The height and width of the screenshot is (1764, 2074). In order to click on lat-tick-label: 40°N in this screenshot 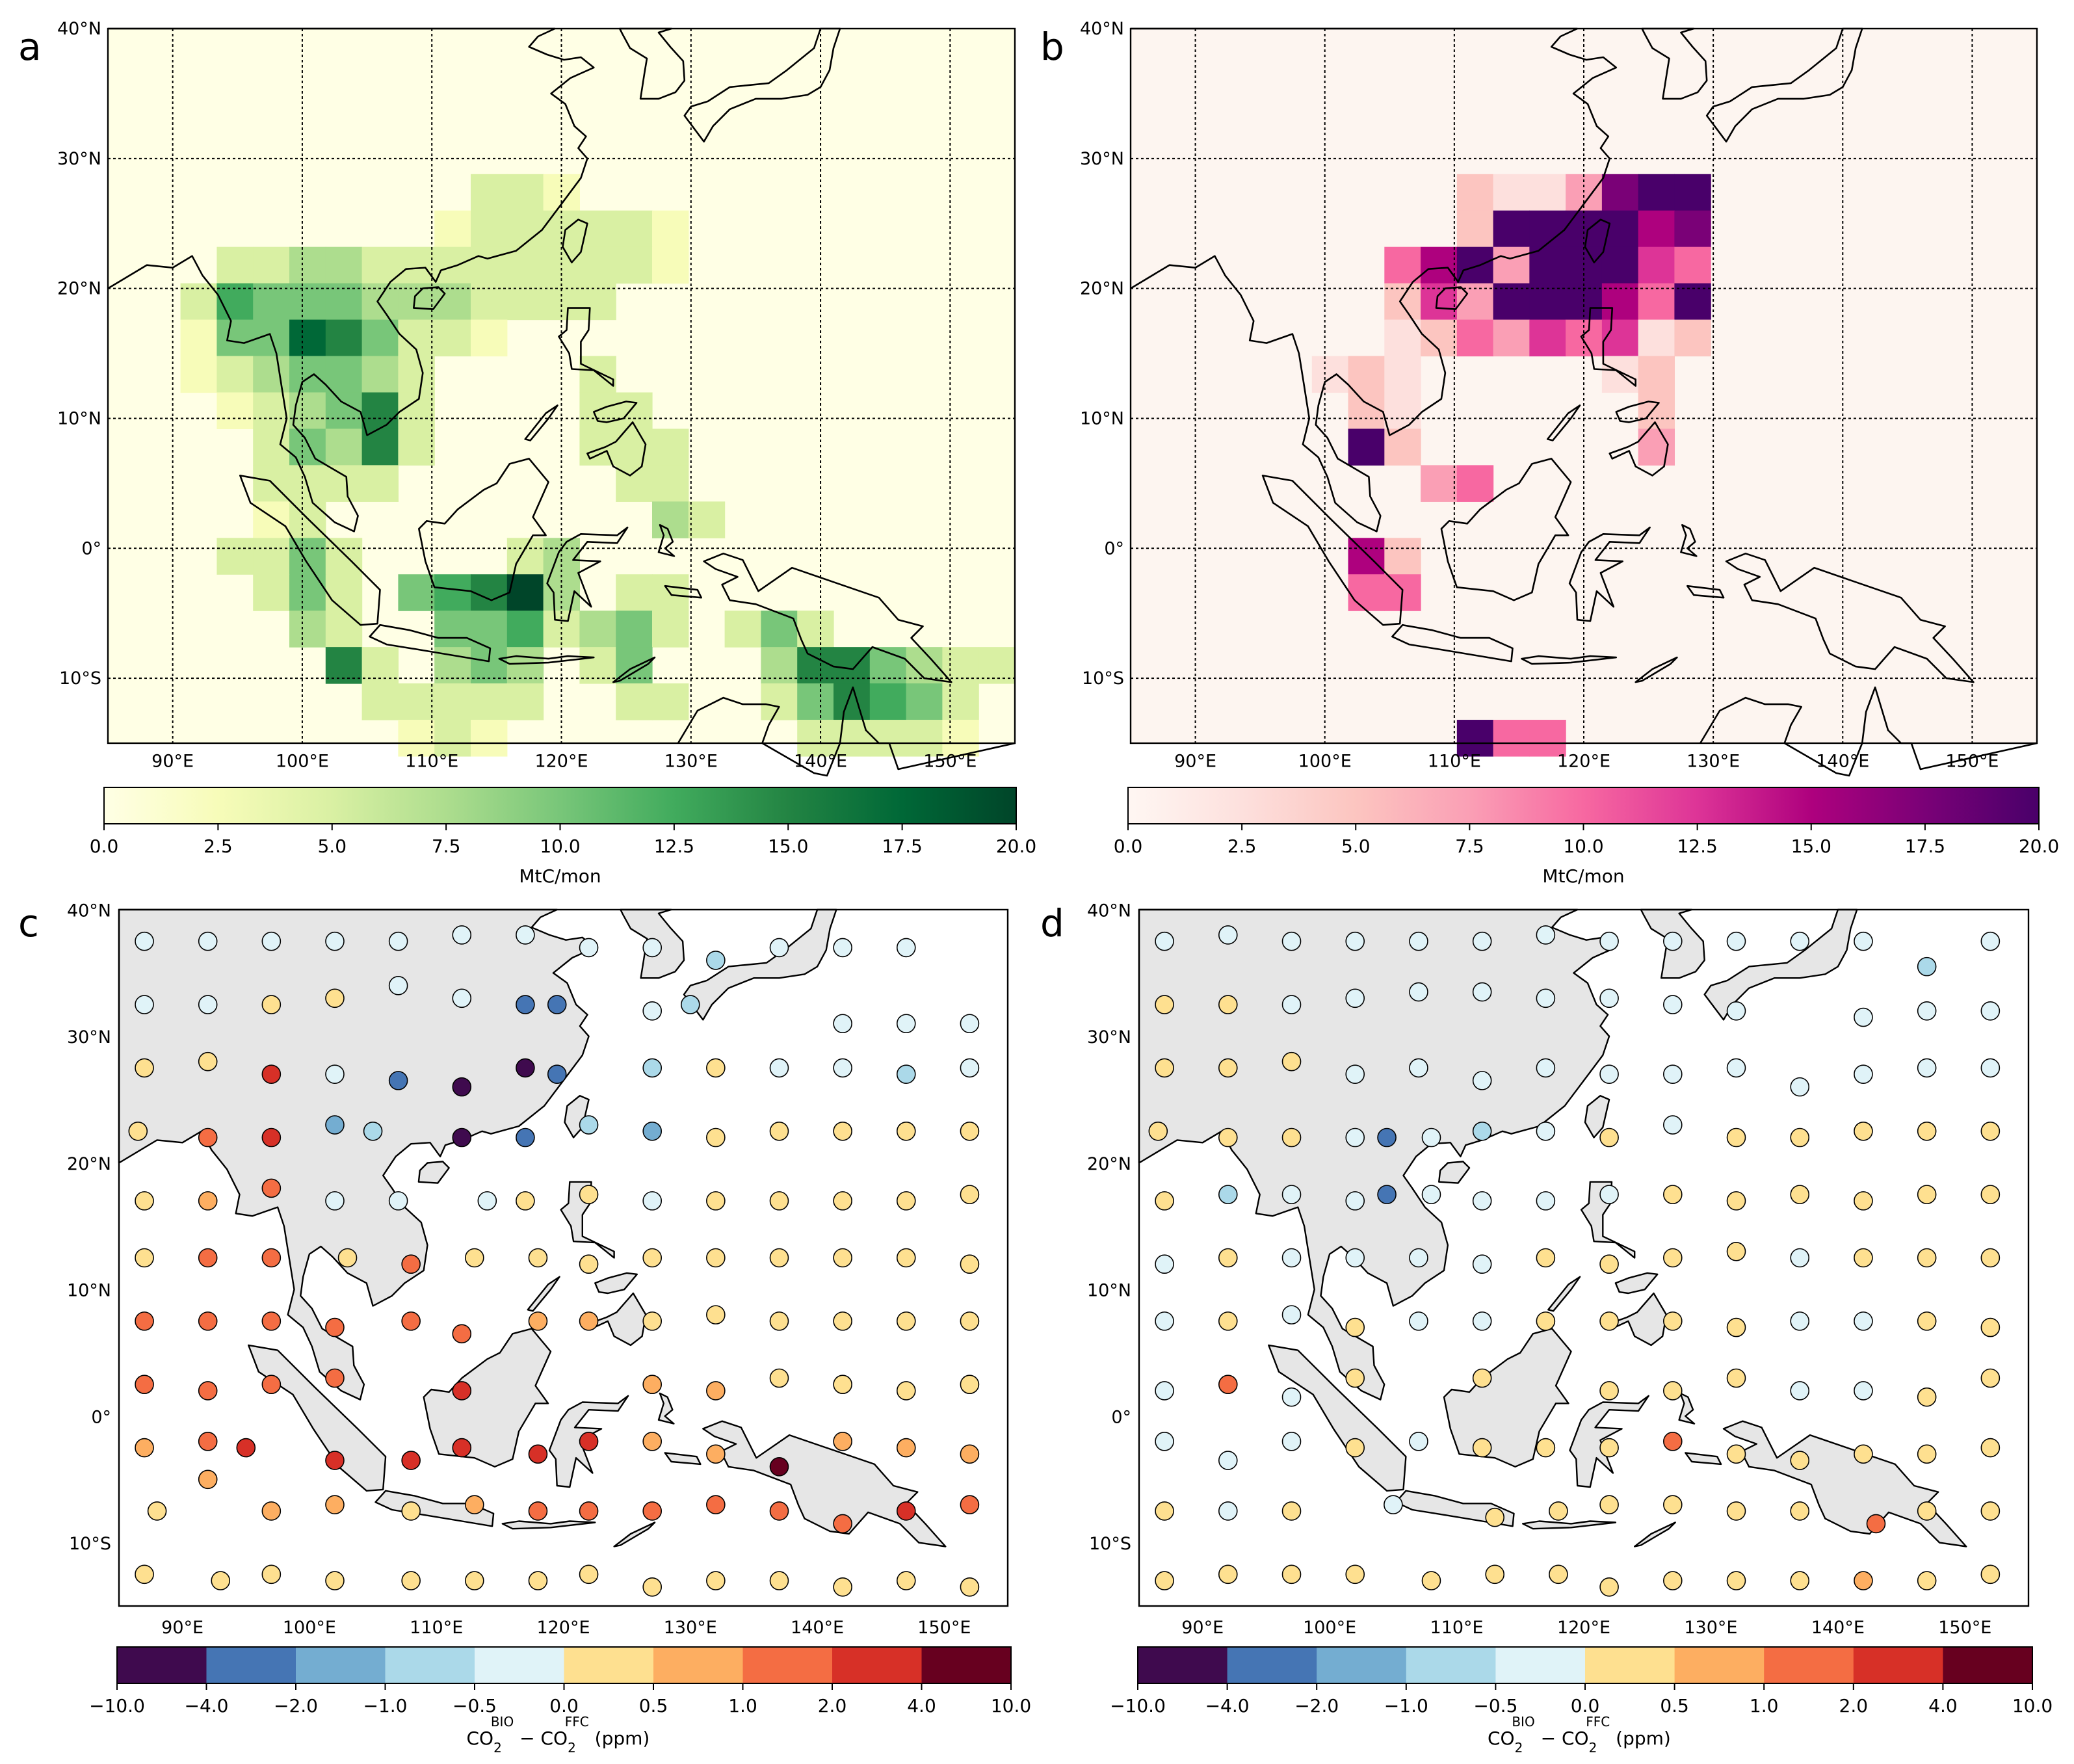, I will do `click(1102, 29)`.